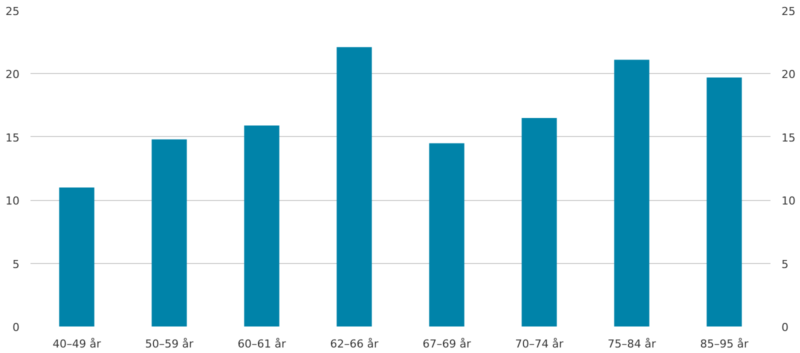 This screenshot has width=800, height=353. Describe the element at coordinates (16, 264) in the screenshot. I see `y-tick-label: 5` at that location.